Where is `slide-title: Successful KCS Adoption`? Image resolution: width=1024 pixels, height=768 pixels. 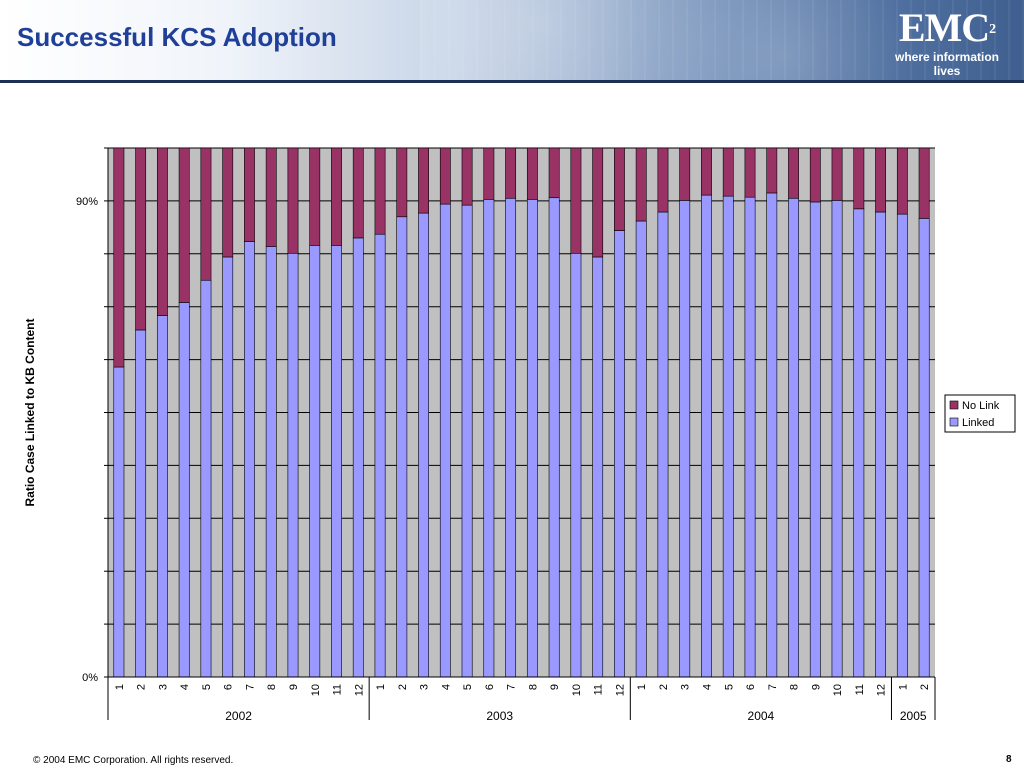 slide-title: Successful KCS Adoption is located at coordinates (177, 37).